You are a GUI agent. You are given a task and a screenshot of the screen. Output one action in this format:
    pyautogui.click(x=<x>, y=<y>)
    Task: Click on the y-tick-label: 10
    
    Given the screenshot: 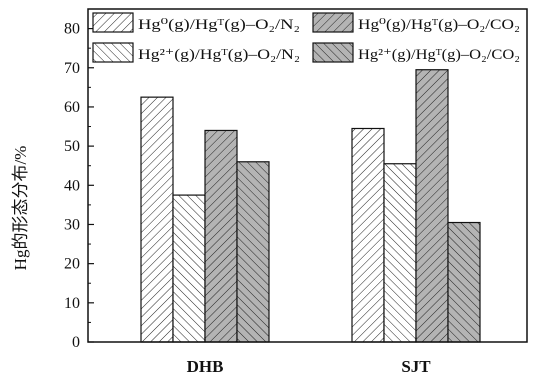 What is the action you would take?
    pyautogui.click(x=72, y=303)
    